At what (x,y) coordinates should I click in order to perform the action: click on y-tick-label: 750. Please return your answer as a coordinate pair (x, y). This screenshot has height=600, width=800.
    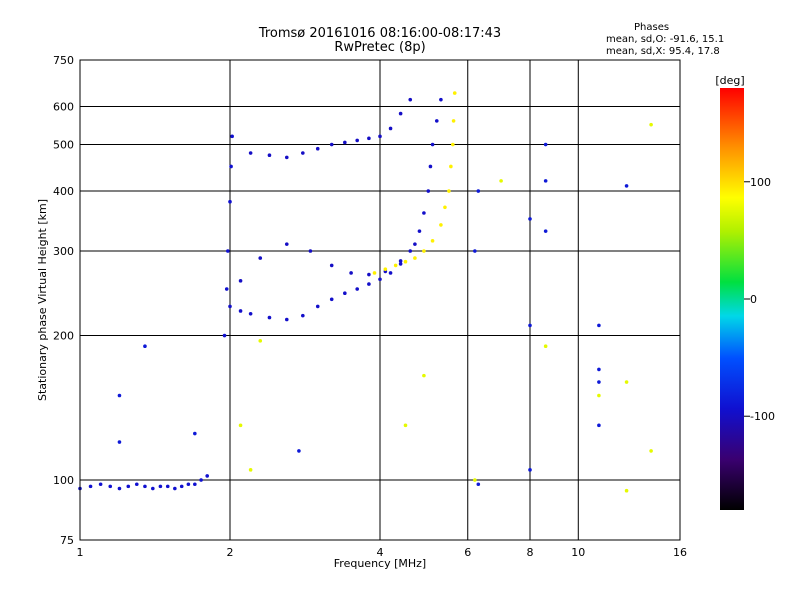
    Looking at the image, I should click on (63, 60).